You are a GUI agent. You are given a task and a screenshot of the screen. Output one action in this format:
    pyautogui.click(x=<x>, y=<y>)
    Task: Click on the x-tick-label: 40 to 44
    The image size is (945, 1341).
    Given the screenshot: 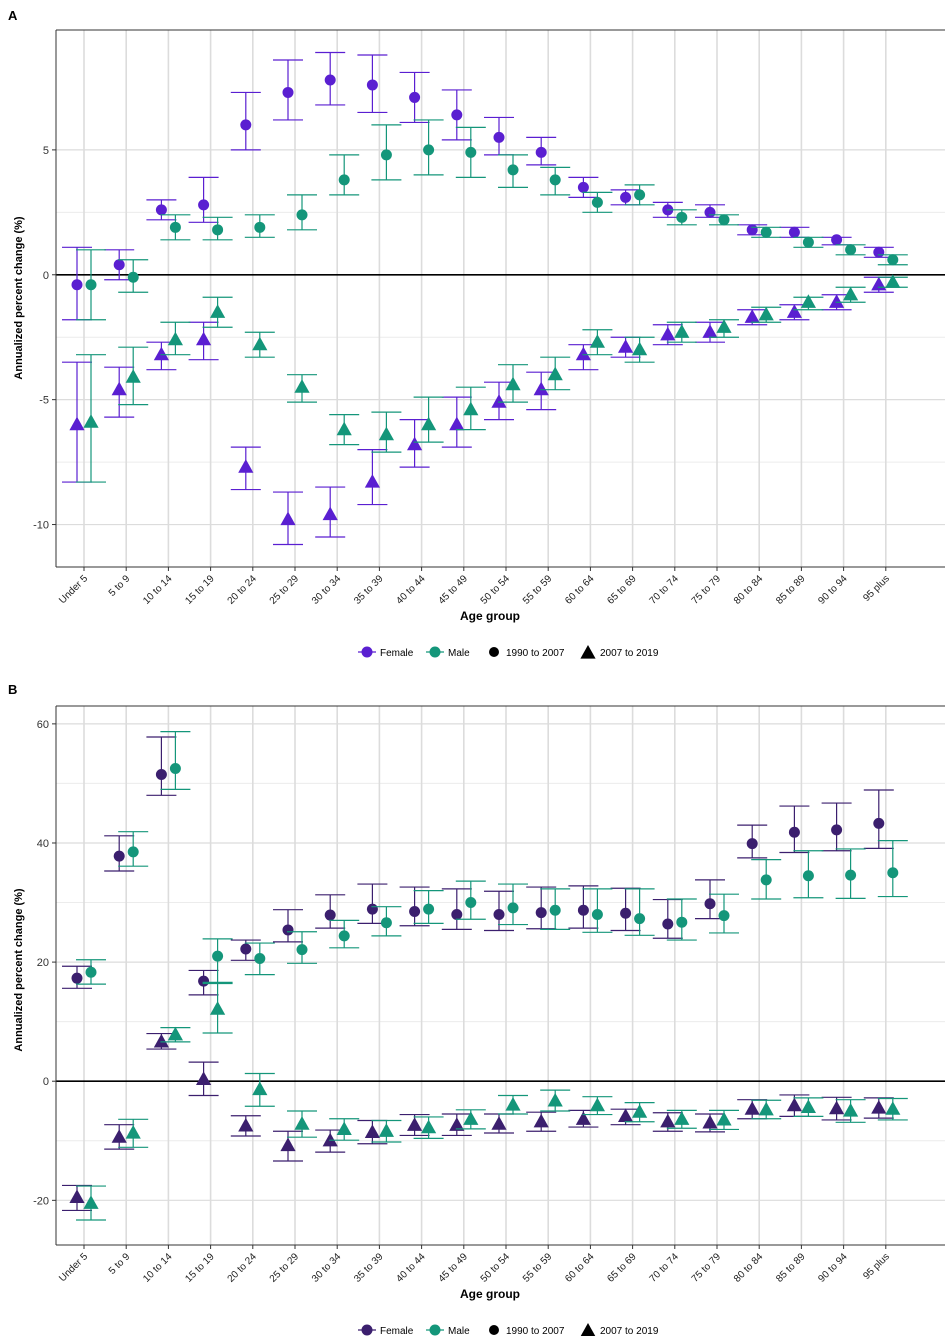 What is the action you would take?
    pyautogui.click(x=411, y=1268)
    